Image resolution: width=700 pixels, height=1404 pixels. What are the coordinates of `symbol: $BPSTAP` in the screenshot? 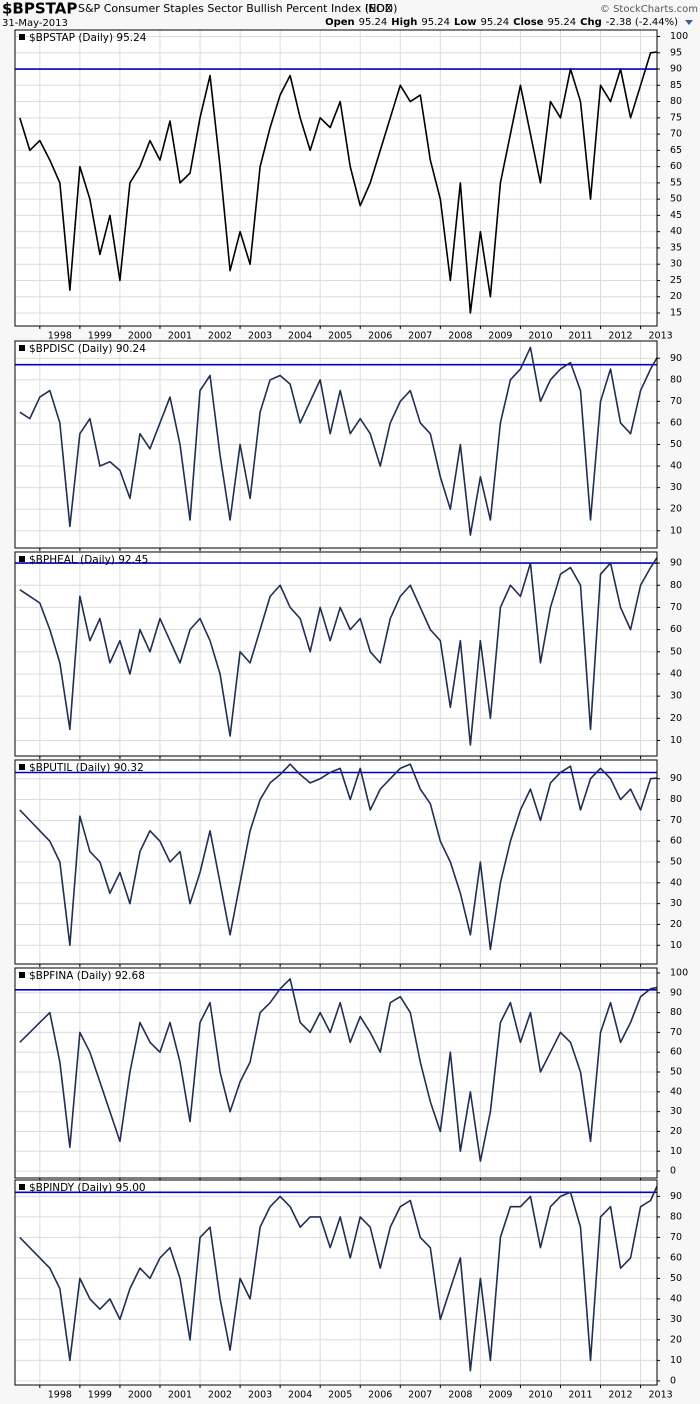 It's located at (39, 9).